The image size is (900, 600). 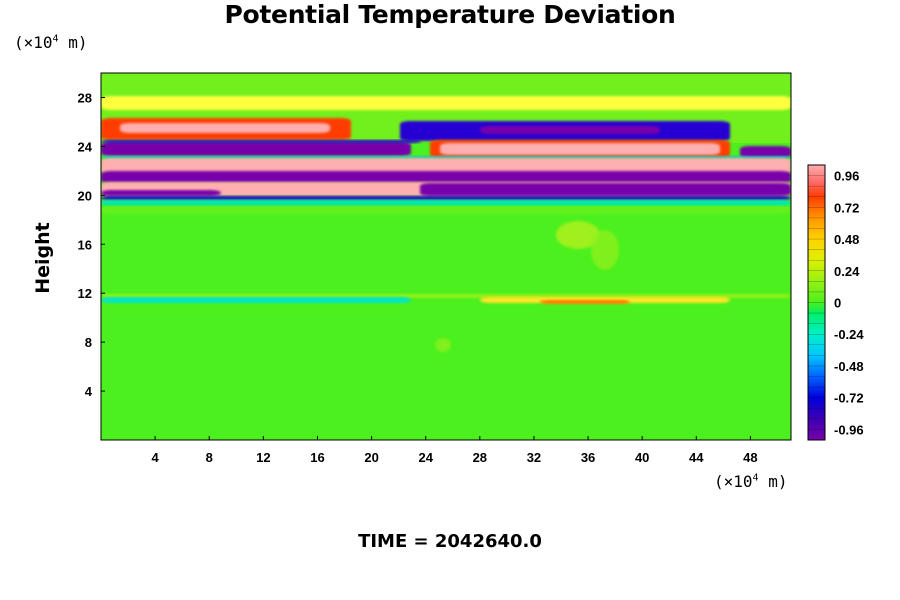 What do you see at coordinates (570, 130) in the screenshot?
I see `band-upper-purple-right` at bounding box center [570, 130].